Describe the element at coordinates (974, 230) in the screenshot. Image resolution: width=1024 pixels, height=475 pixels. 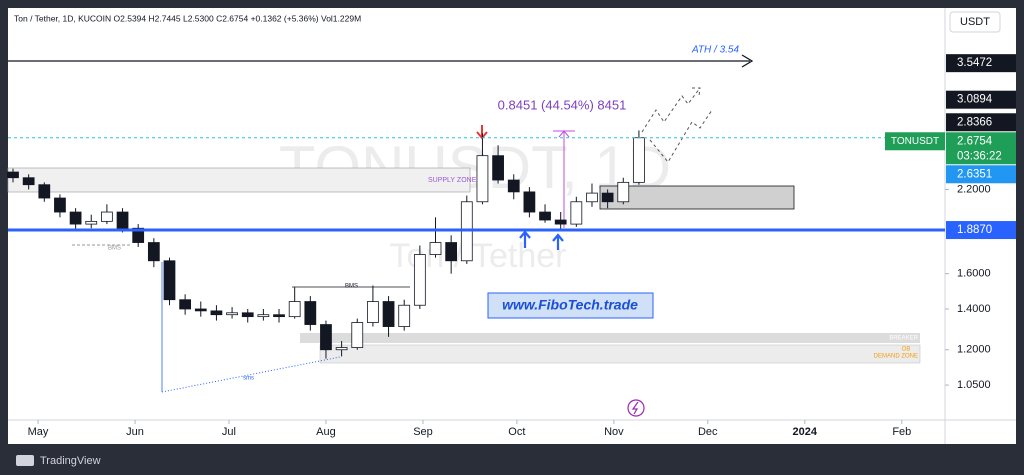
I see `price-label: 1.8870` at that location.